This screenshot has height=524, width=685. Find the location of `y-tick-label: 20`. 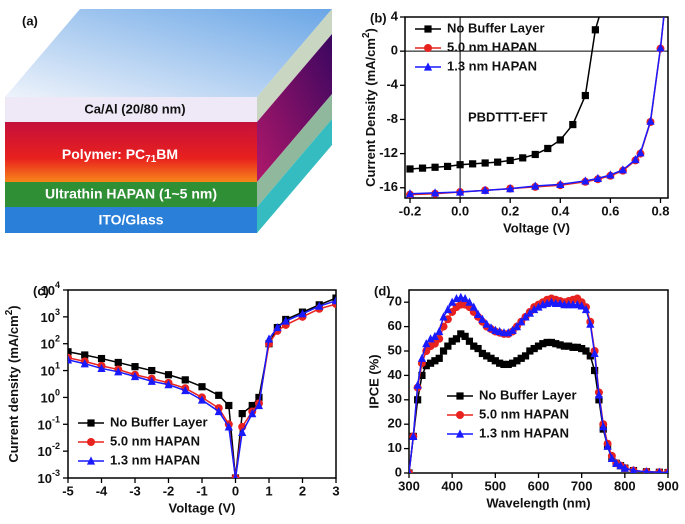

y-tick-label: 20 is located at coordinates (395, 423).